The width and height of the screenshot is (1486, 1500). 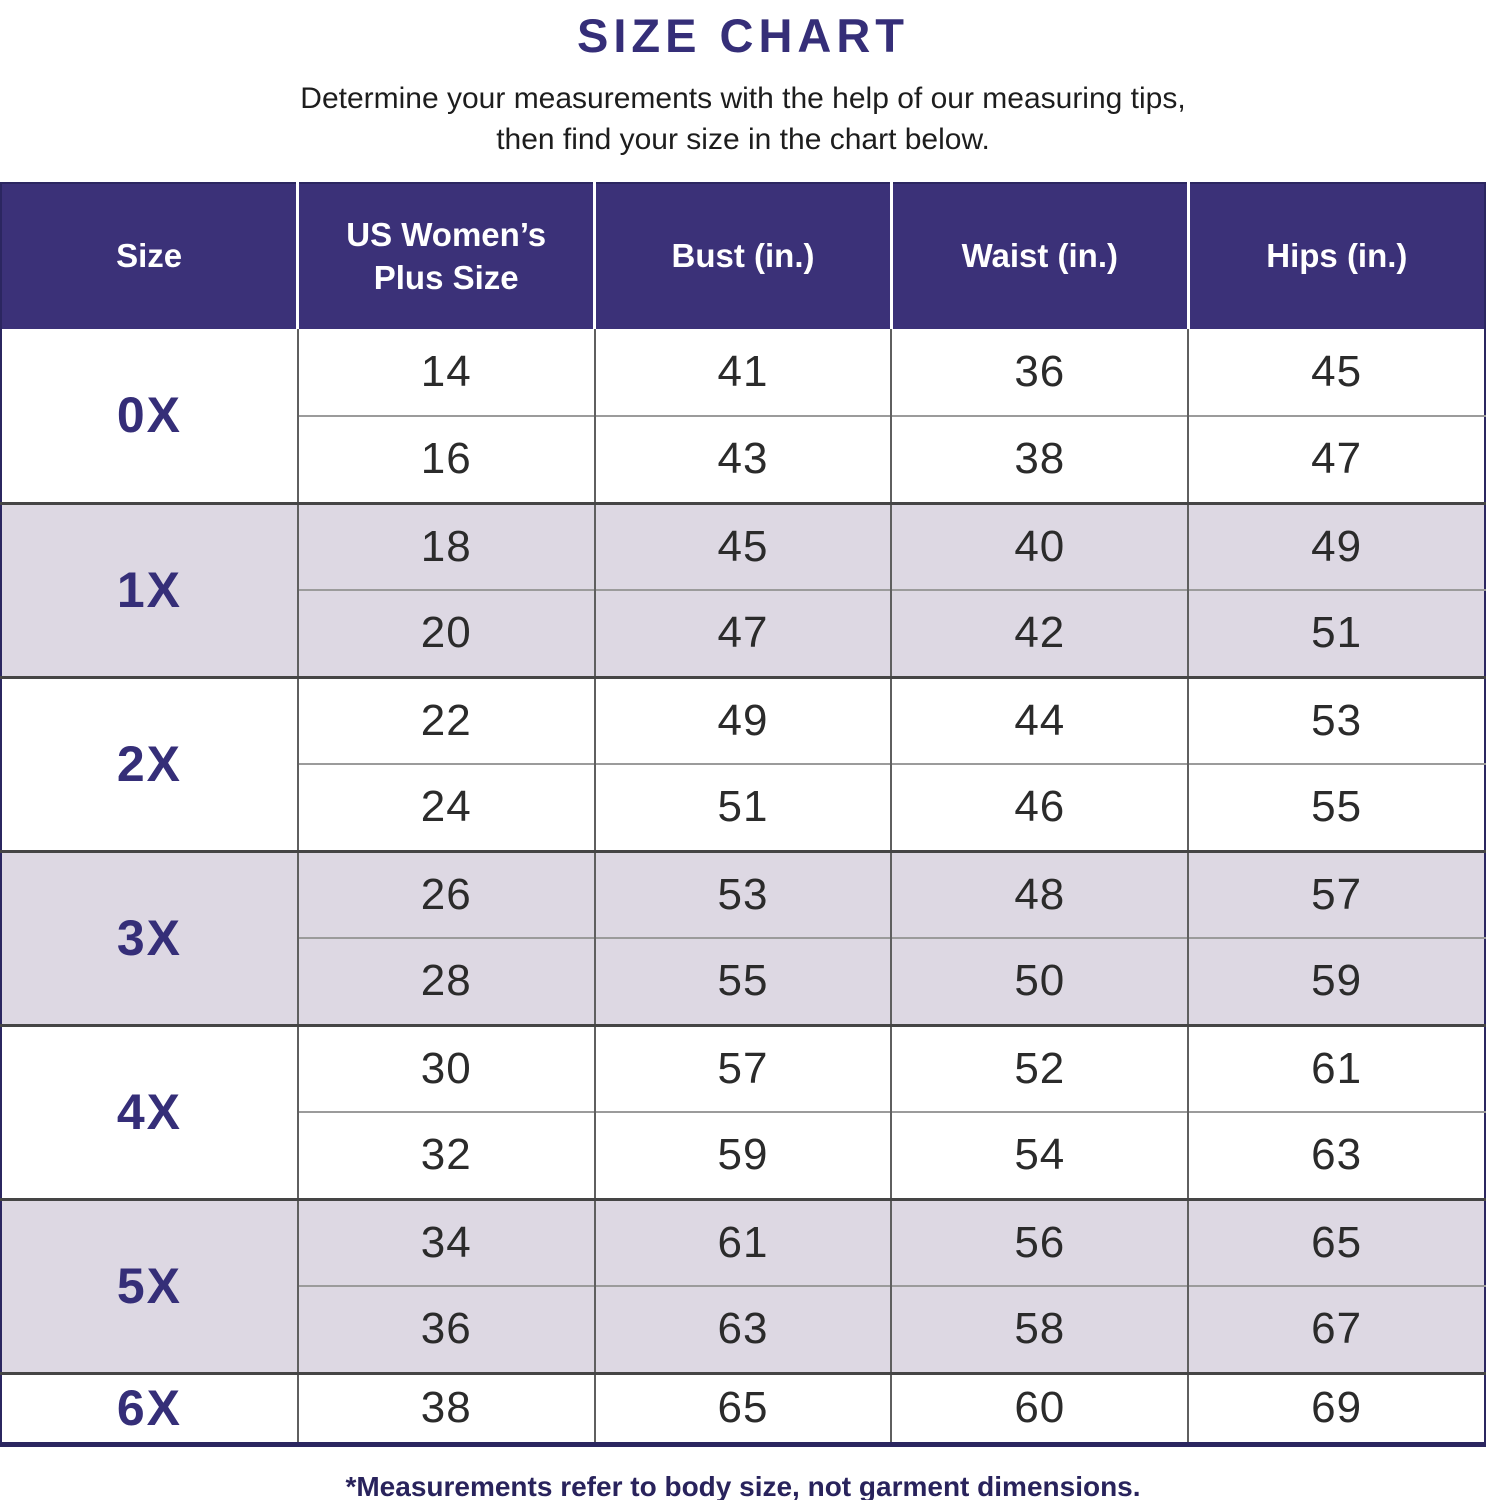 I want to click on cell-us-size: 28, so click(x=445, y=981).